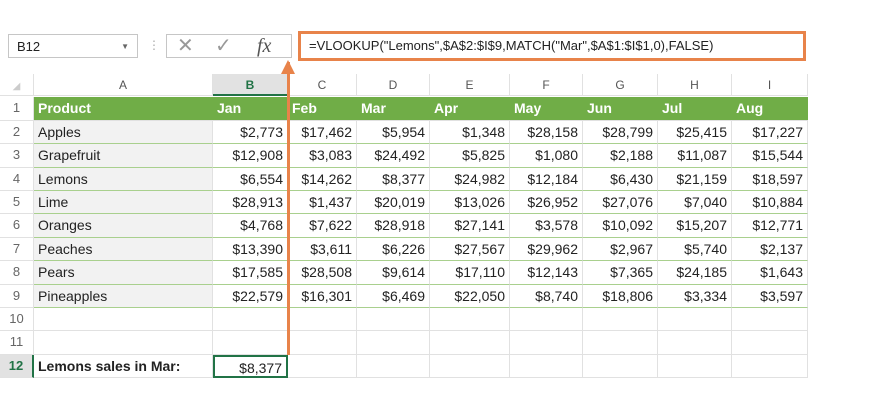 Image resolution: width=871 pixels, height=407 pixels. What do you see at coordinates (470, 156) in the screenshot?
I see `value-cell: $5,825` at bounding box center [470, 156].